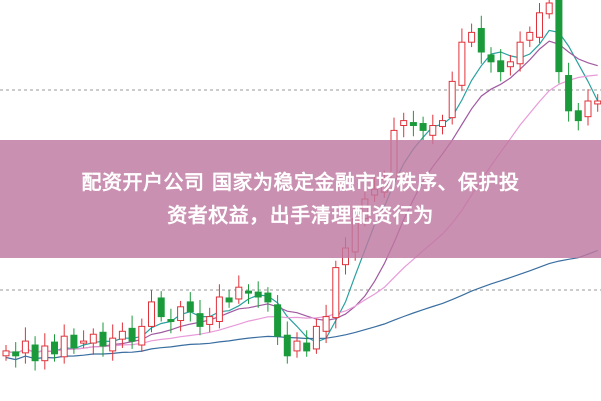  What do you see at coordinates (300, 215) in the screenshot?
I see `headline-line-2: 资者权益，出手清理配资行为` at bounding box center [300, 215].